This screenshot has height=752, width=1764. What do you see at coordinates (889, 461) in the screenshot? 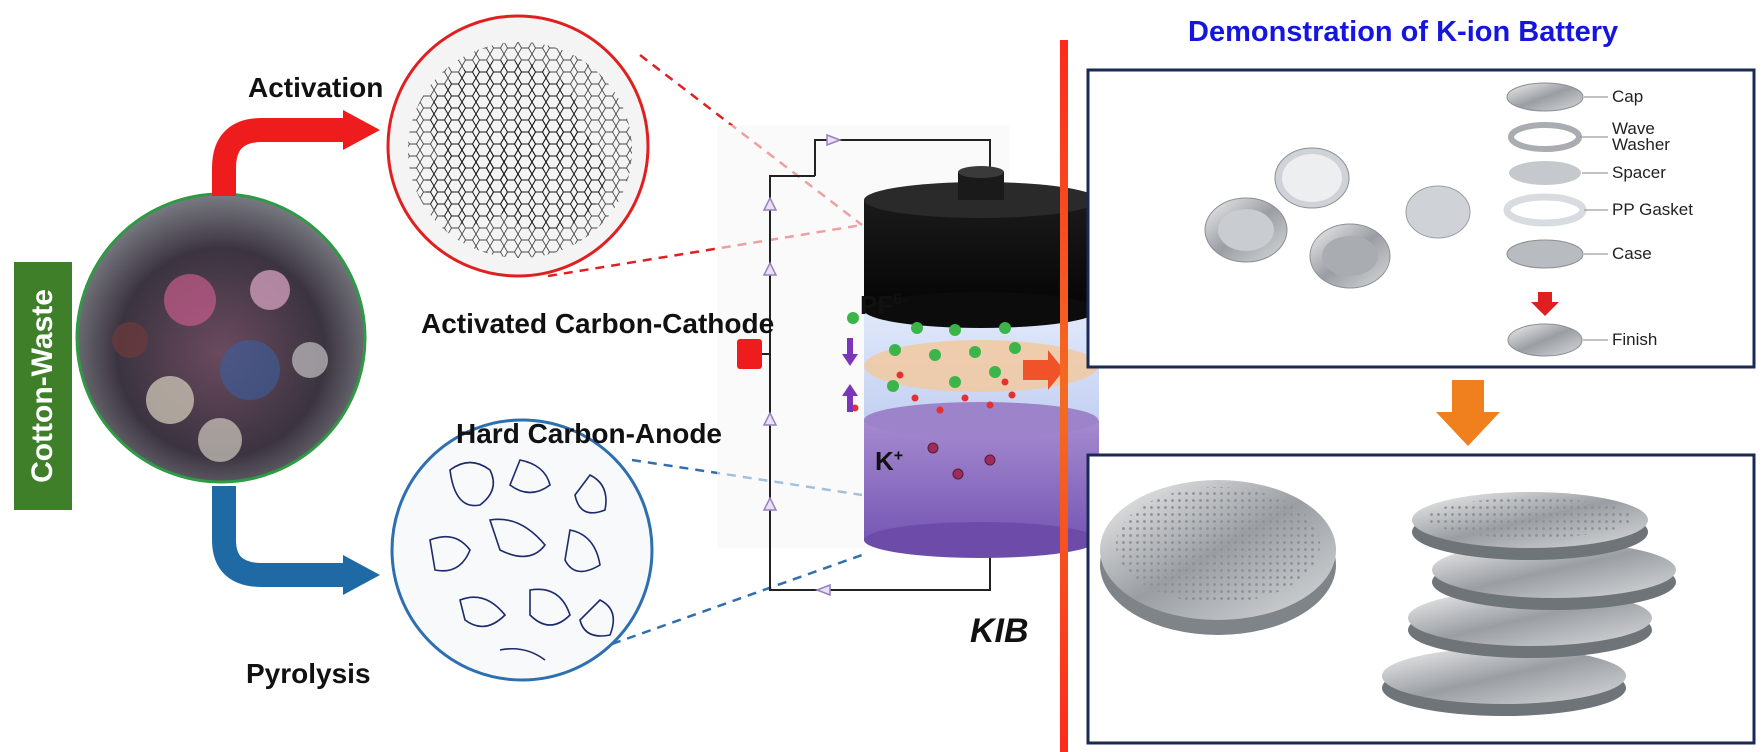
I see `k-ion-label: K+` at bounding box center [889, 461].